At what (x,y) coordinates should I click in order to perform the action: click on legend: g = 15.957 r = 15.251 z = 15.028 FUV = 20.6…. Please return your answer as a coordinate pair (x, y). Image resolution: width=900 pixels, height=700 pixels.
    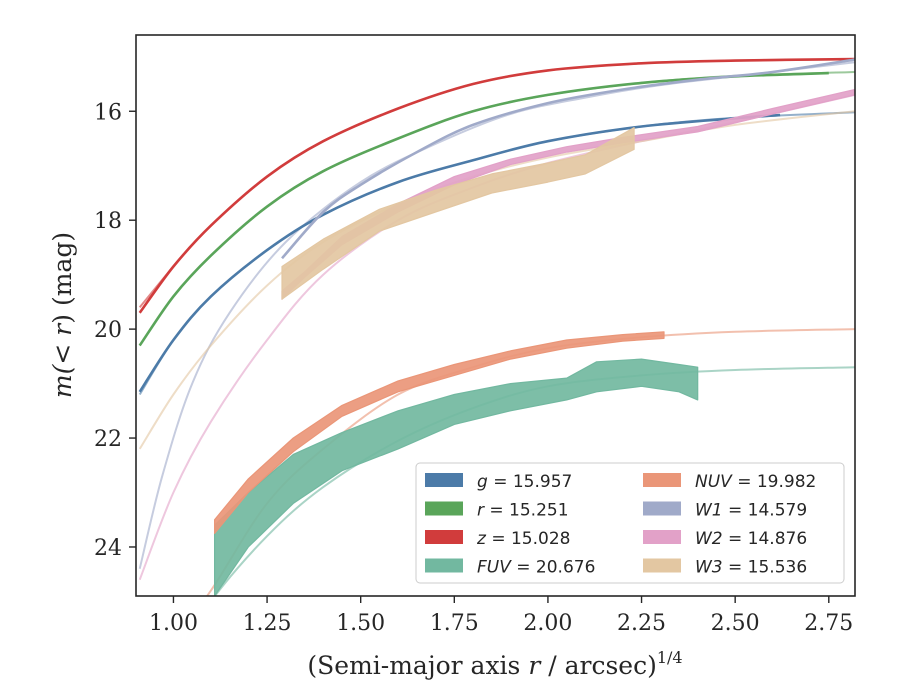
    Looking at the image, I should click on (630, 523).